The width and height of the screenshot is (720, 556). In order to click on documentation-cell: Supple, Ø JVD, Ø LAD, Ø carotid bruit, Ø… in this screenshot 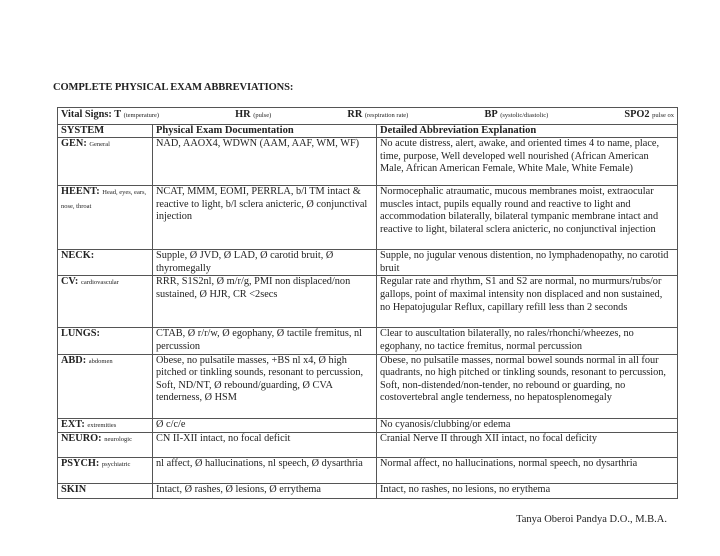, I will do `click(264, 263)`.